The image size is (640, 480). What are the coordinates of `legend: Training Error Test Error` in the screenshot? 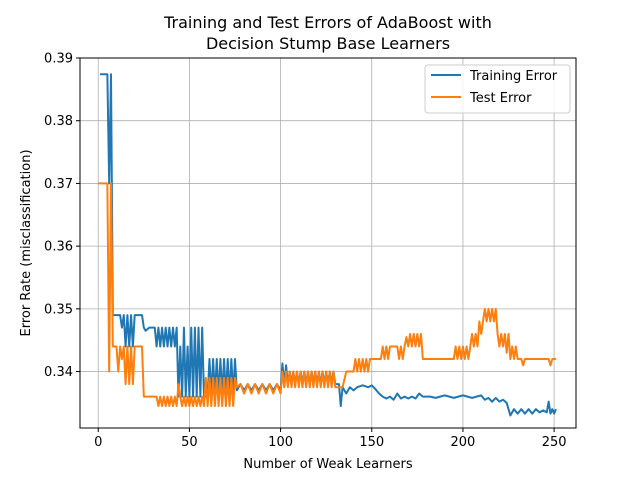 It's located at (497, 89).